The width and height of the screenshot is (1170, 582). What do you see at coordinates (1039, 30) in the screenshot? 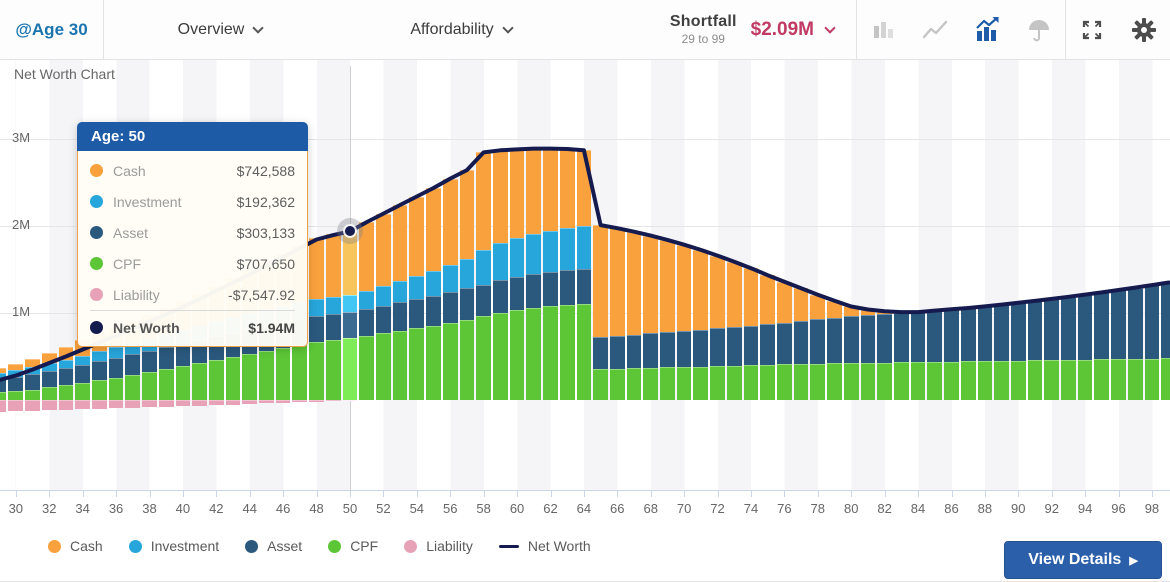
I see `umbrella-icon` at bounding box center [1039, 30].